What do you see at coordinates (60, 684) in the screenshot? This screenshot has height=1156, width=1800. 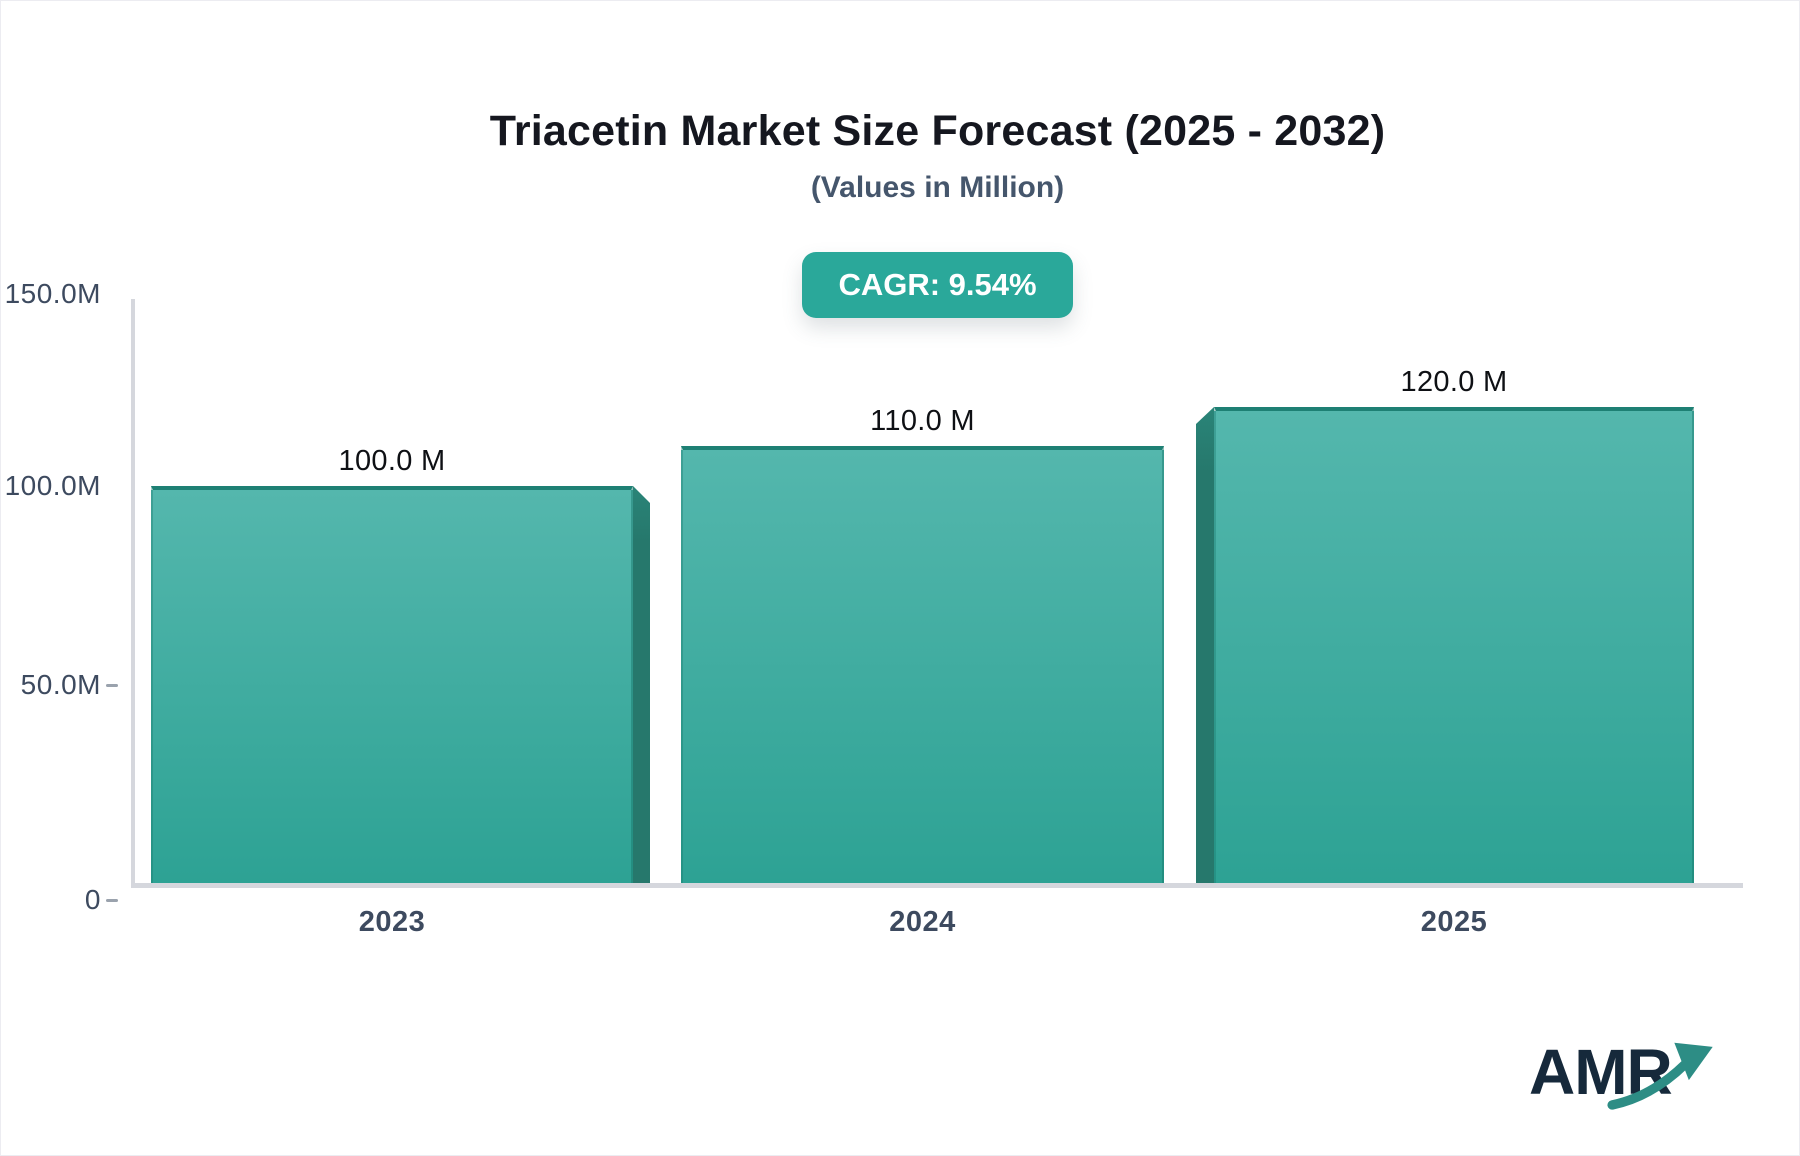 I see `y-axis-tick-label: 50.0M` at bounding box center [60, 684].